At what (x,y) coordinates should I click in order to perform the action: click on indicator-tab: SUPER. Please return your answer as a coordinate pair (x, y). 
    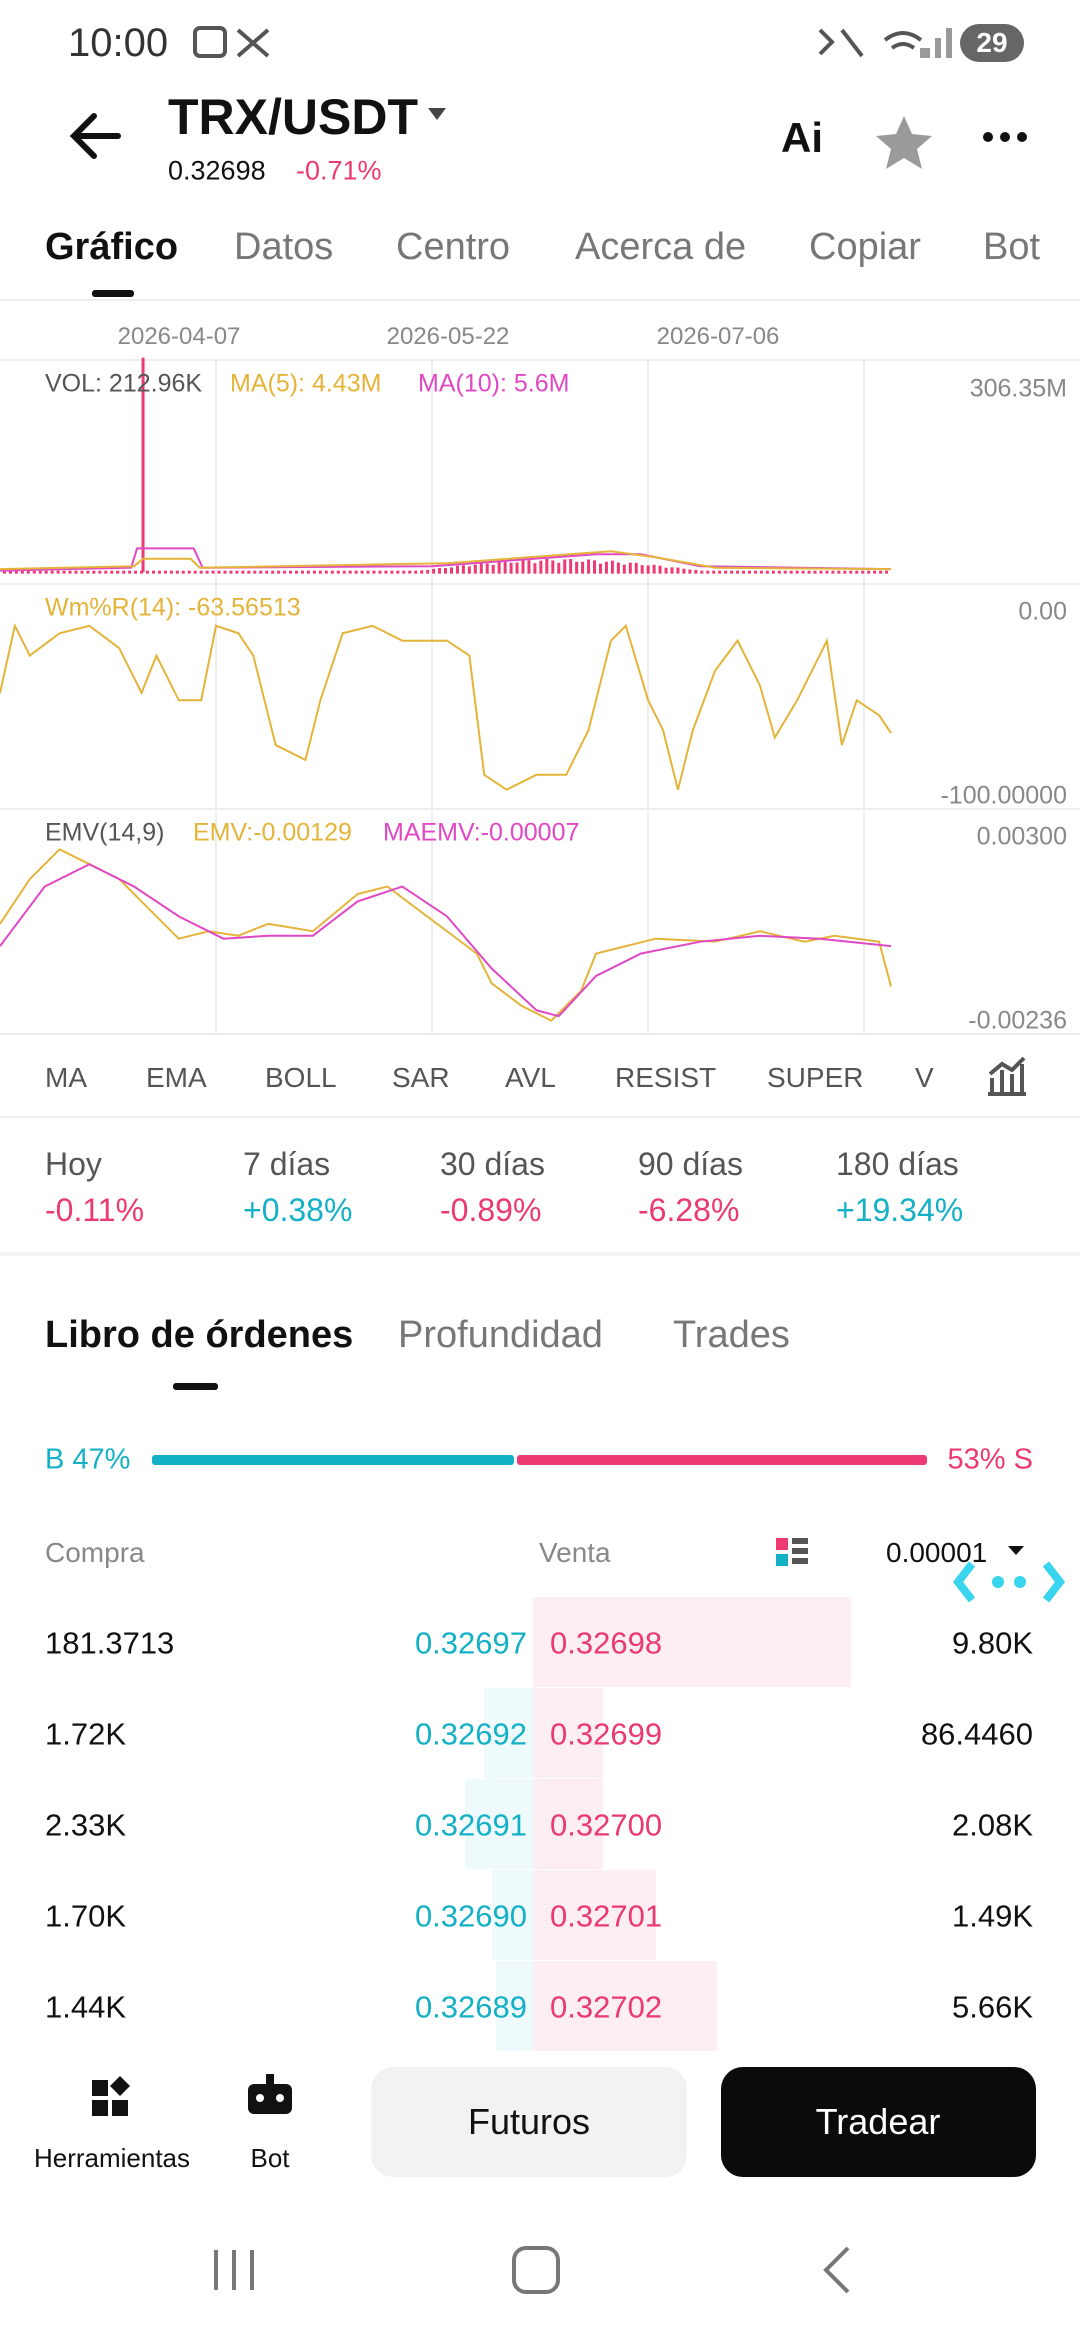
    Looking at the image, I should click on (815, 1077).